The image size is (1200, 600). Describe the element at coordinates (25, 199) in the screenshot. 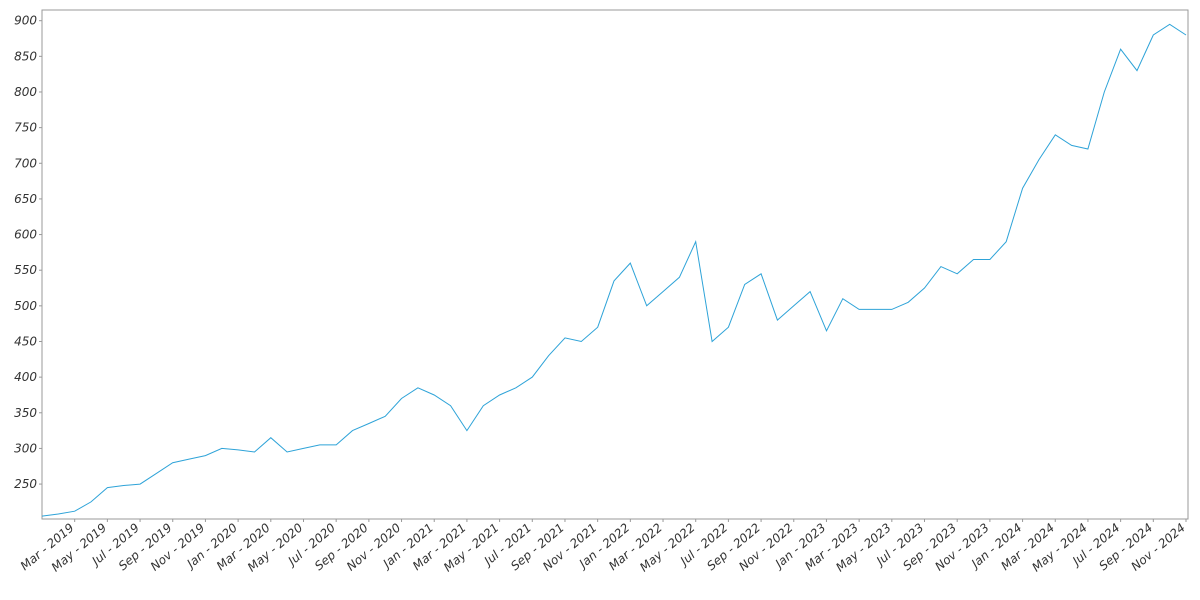

I see `y-tick-label: 650` at that location.